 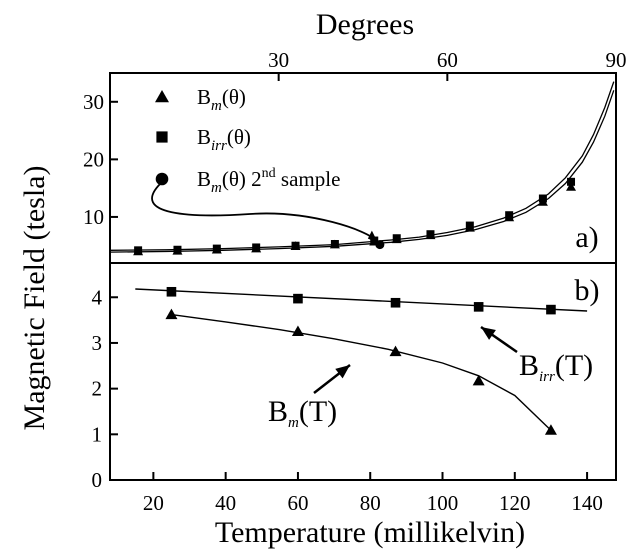 I want to click on top-tick-label: 90, so click(x=616, y=60).